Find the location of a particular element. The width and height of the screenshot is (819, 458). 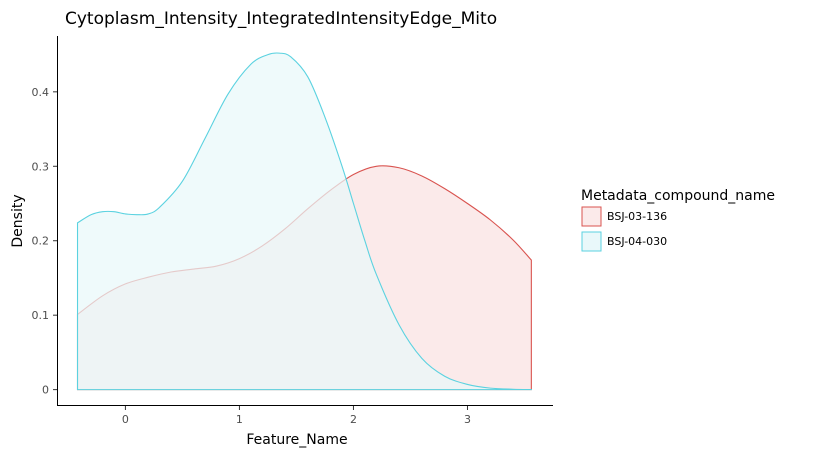

y-tick-label: 0.3 is located at coordinates (41, 166).